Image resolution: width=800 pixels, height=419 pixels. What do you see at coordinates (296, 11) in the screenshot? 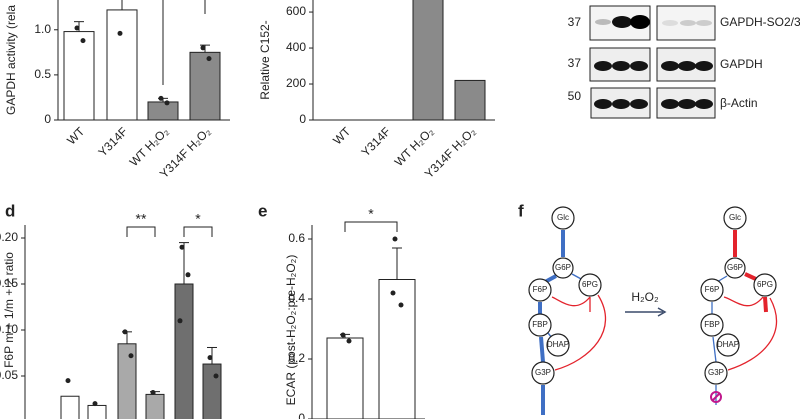
I see `y-tick-label: 600` at bounding box center [296, 11].